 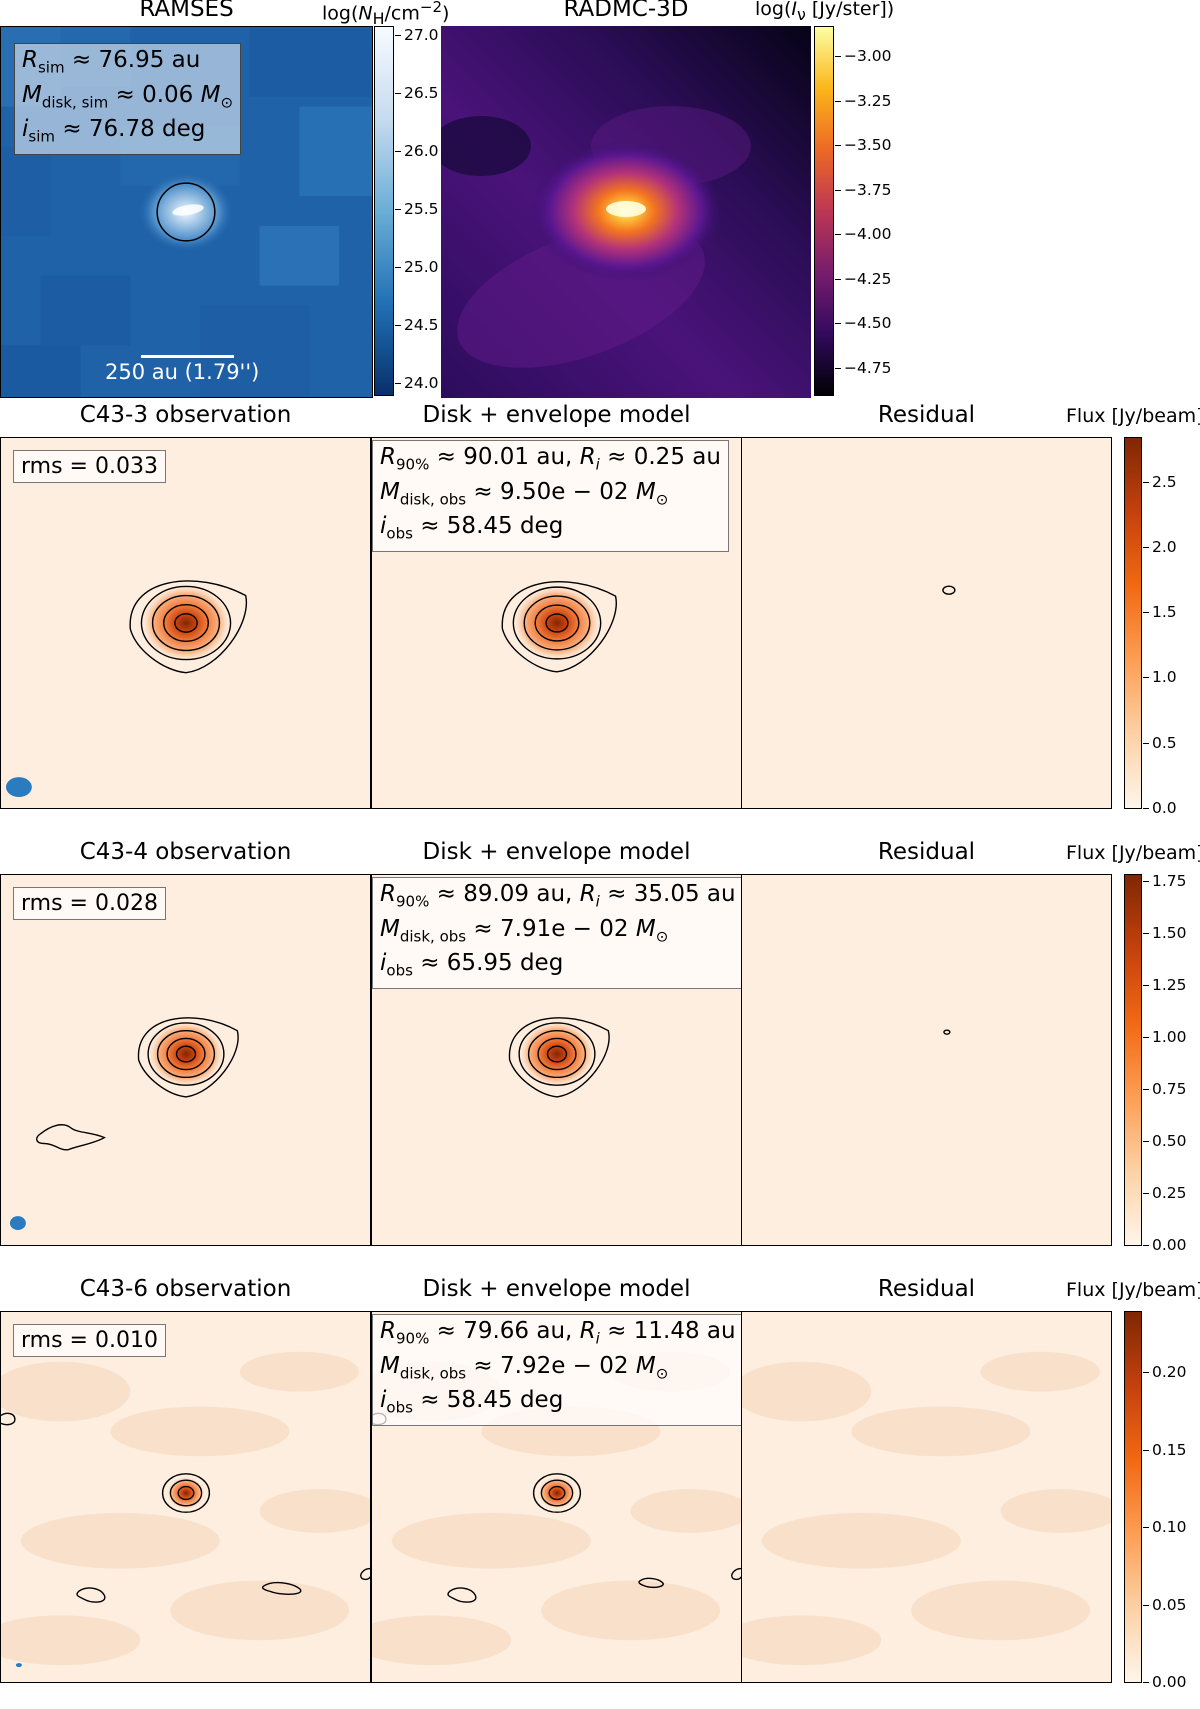 What do you see at coordinates (1165, 1193) in the screenshot?
I see `flux-colorbar-tick: 0.25` at bounding box center [1165, 1193].